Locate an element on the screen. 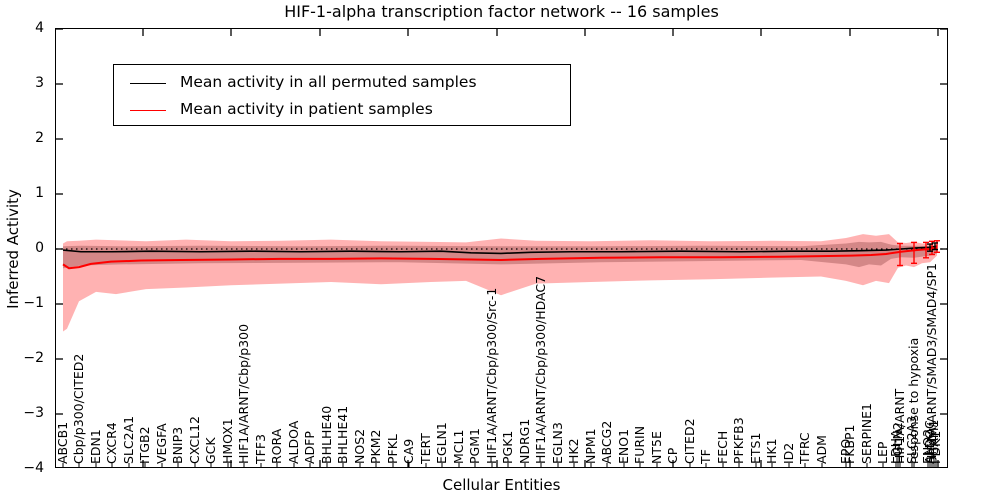  entity-label: VEGFA is located at coordinates (161, 443).